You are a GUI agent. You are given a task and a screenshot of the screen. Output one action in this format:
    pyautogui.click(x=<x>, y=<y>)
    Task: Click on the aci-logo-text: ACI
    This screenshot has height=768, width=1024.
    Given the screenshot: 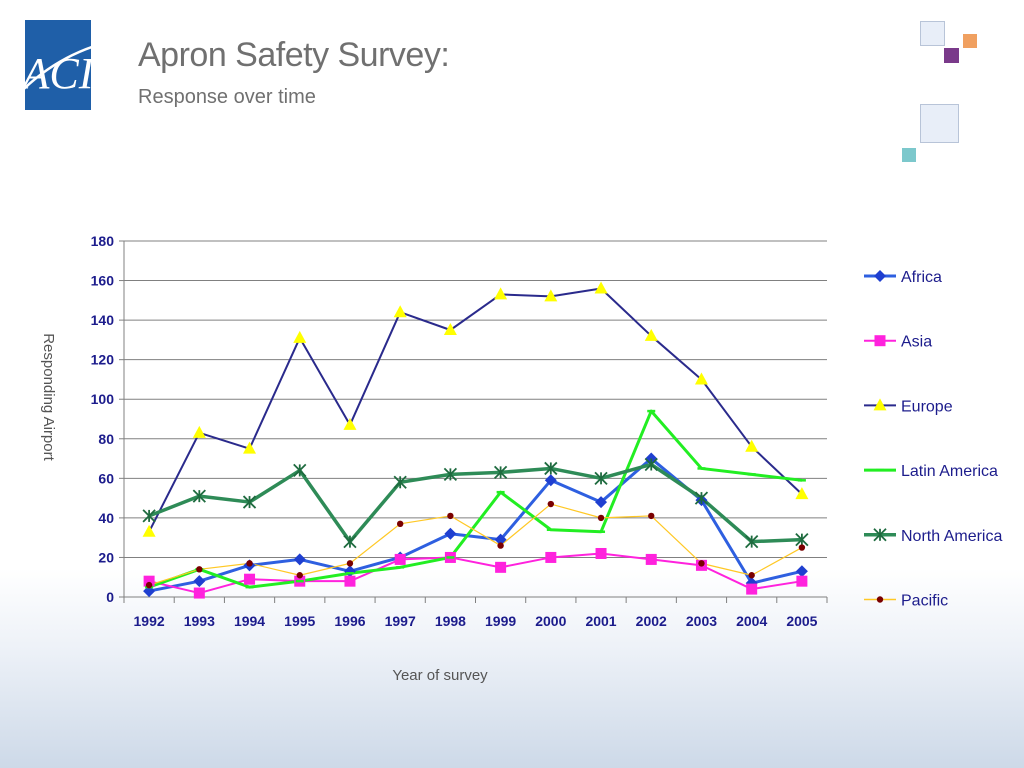 What is the action you would take?
    pyautogui.click(x=58, y=73)
    